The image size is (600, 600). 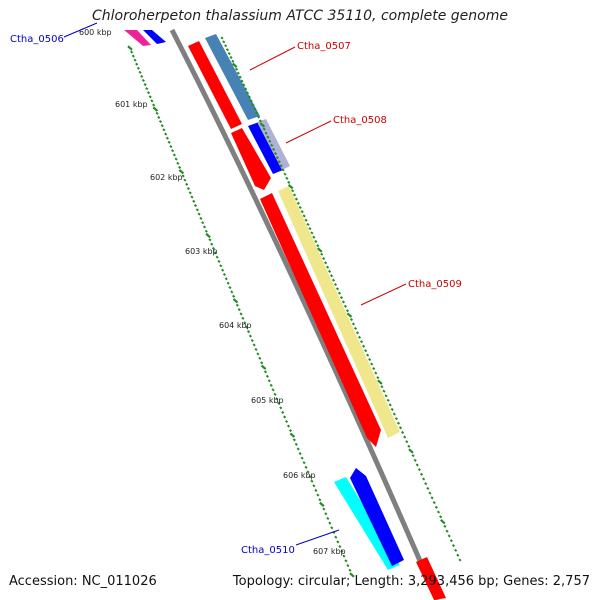 What do you see at coordinates (131, 104) in the screenshot?
I see `tick-label: 601 kbp` at bounding box center [131, 104].